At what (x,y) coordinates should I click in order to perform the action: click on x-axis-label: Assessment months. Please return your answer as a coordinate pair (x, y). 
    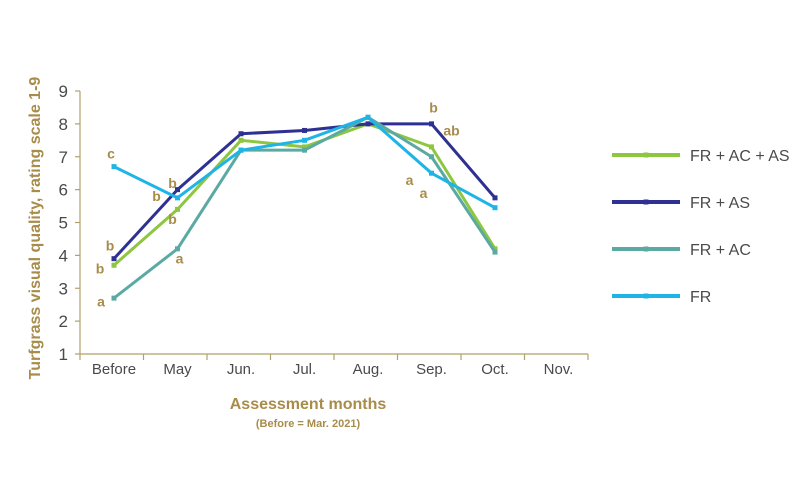
    Looking at the image, I should click on (308, 404).